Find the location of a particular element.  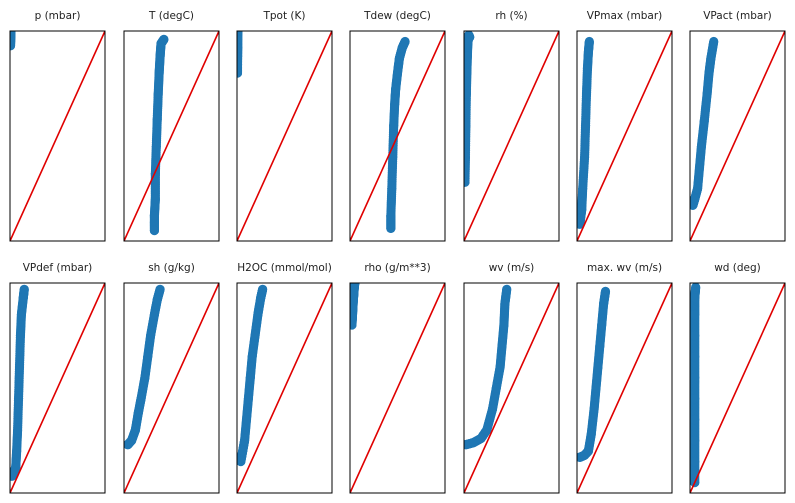

subplot-13: max. wv (m/s) is located at coordinates (624, 378).